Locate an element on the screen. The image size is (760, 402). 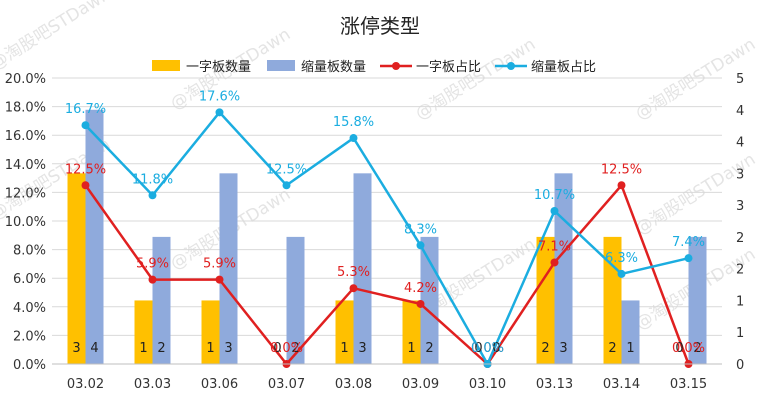
blue-data-label: 10.7% is located at coordinates (554, 195).